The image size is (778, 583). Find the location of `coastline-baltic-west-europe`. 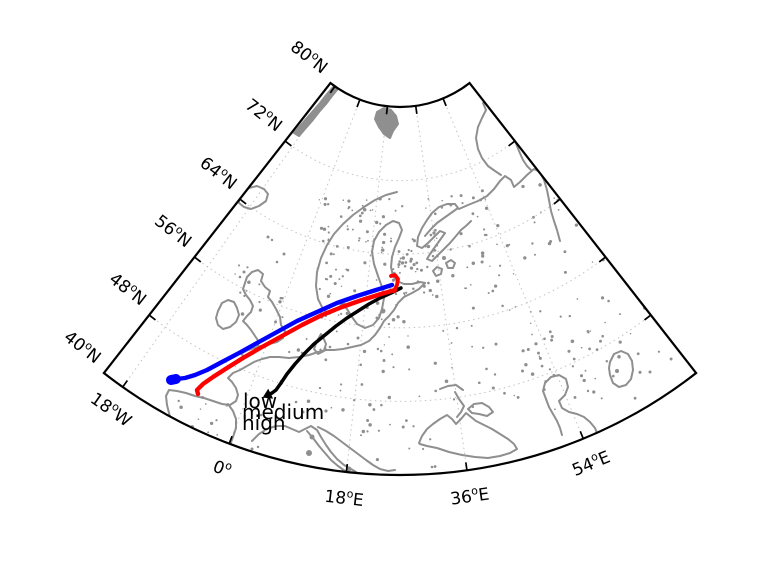

coastline-baltic-west-europe is located at coordinates (295, 351).